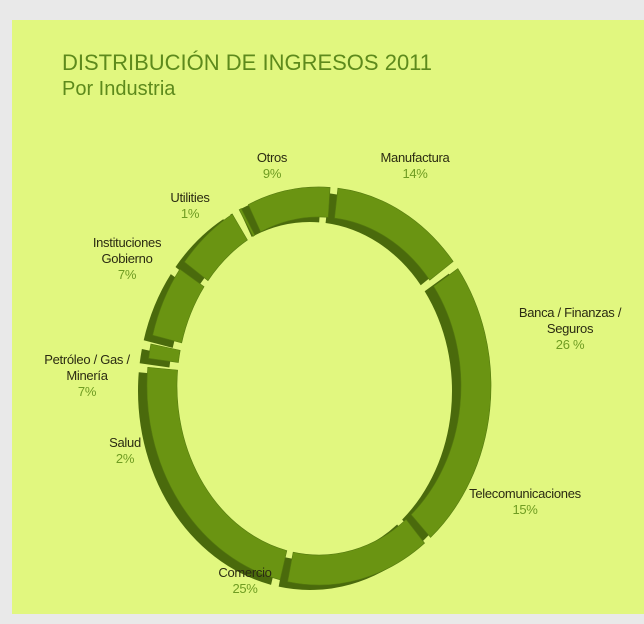  What do you see at coordinates (125, 442) in the screenshot?
I see `category-label: Salud` at bounding box center [125, 442].